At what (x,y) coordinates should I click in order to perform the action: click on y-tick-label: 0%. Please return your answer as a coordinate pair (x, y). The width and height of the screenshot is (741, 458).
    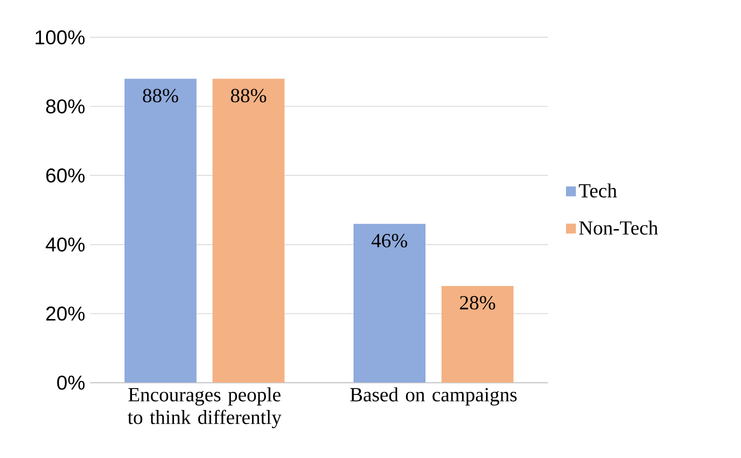
    Looking at the image, I should click on (71, 383).